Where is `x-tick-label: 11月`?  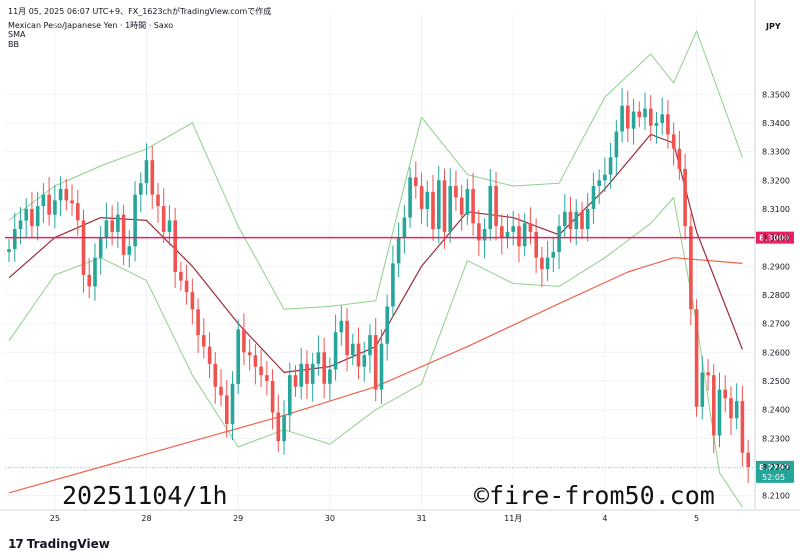
x-tick-label: 11月 is located at coordinates (513, 518).